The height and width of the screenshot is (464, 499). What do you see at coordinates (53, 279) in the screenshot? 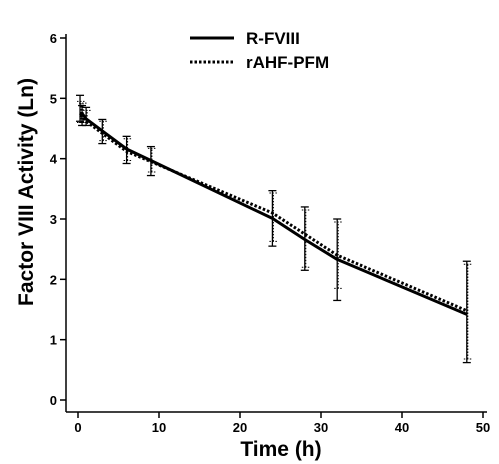
I see `y-tick-label: 2` at bounding box center [53, 279].